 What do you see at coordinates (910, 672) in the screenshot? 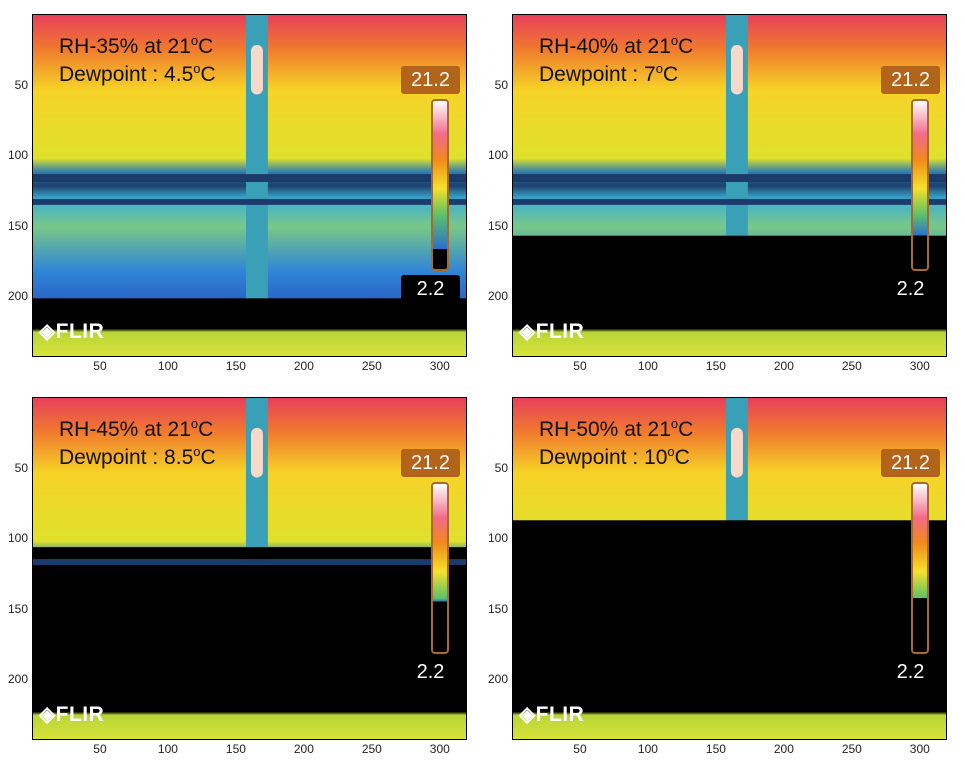
I see `scale-min-label-4: 2.2` at bounding box center [910, 672].